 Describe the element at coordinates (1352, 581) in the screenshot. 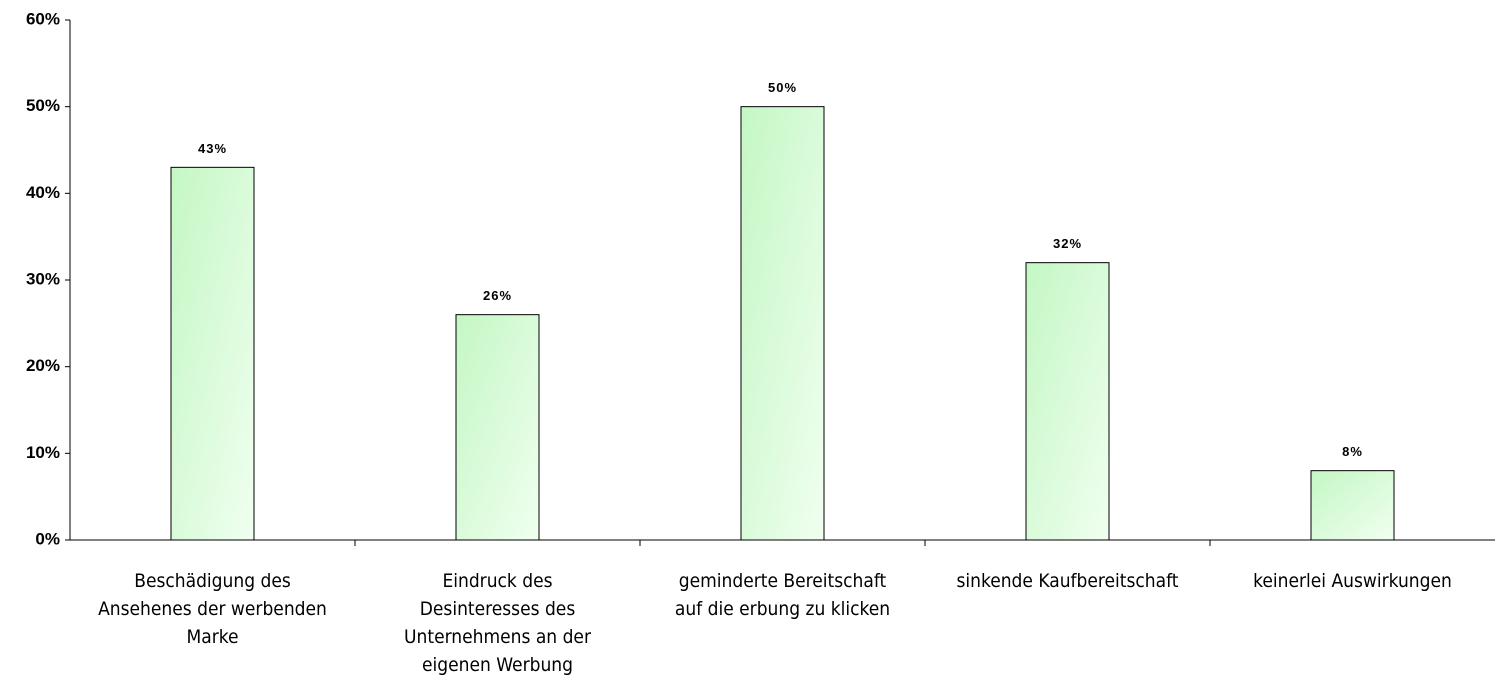

I see `x-tick-label: keinerlei Auswirkungen` at that location.